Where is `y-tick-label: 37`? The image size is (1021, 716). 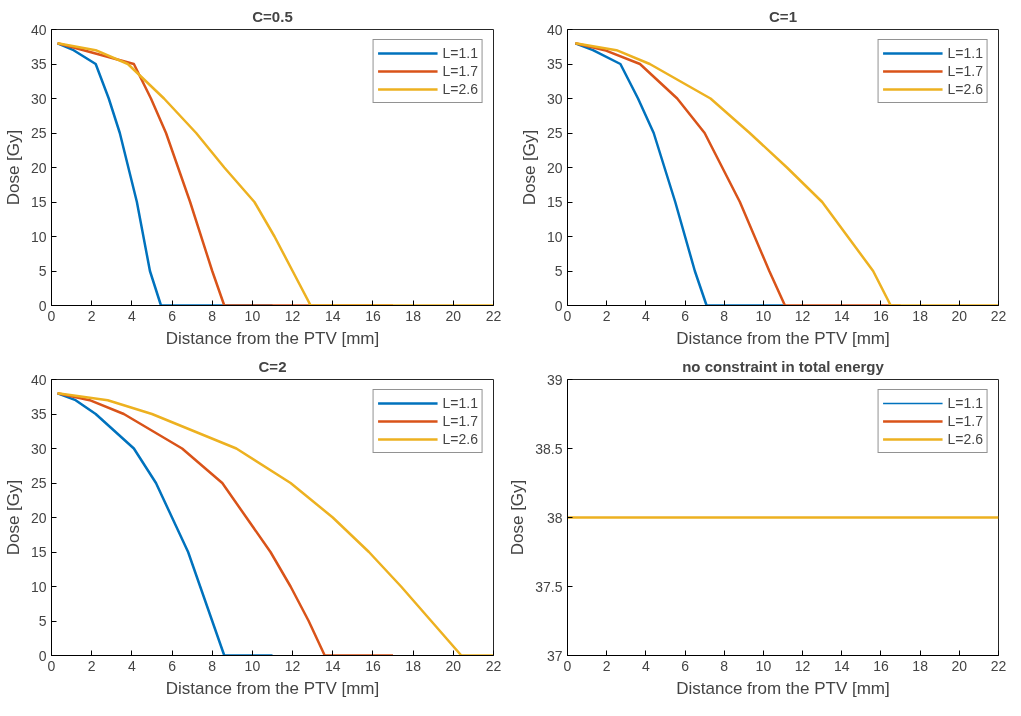
y-tick-label: 37 is located at coordinates (554, 655).